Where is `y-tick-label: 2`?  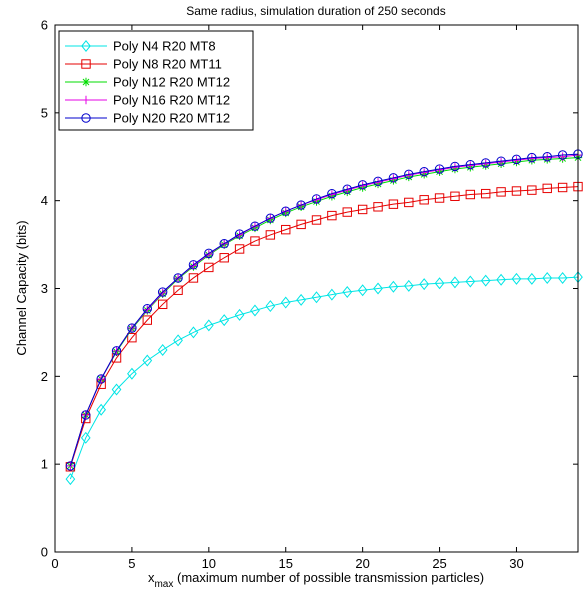
y-tick-label: 2 is located at coordinates (44, 376).